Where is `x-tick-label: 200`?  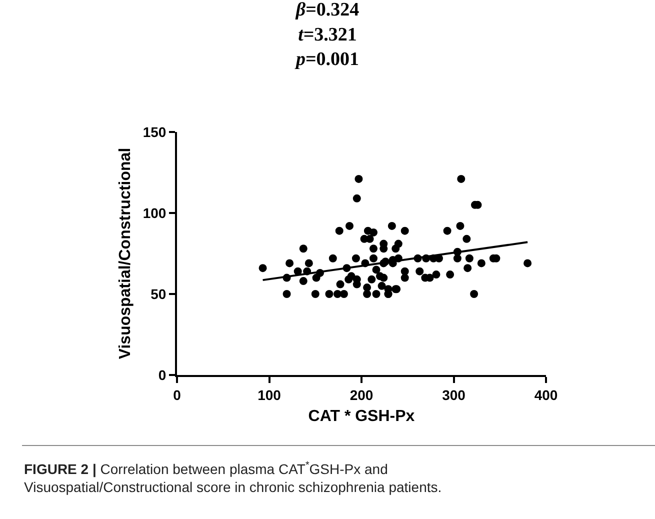 x-tick-label: 200 is located at coordinates (362, 394).